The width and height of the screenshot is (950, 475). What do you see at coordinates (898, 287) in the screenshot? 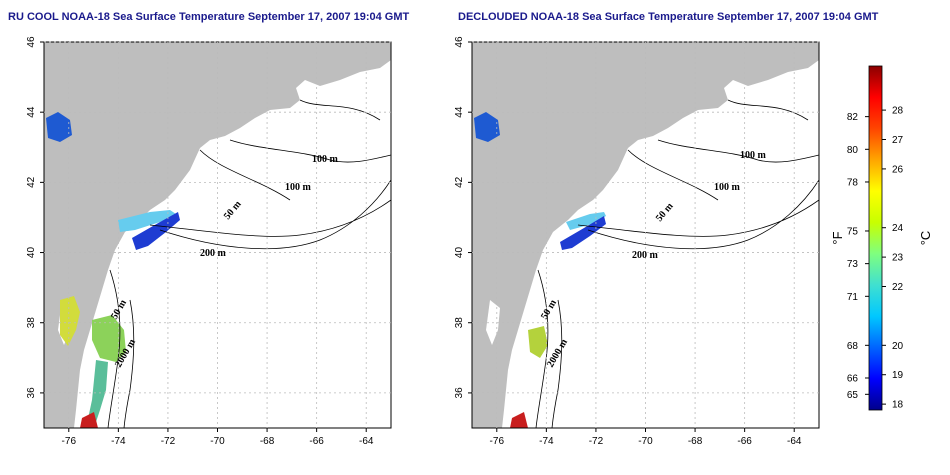
I see `celsius-tick-label: 22` at bounding box center [898, 287].